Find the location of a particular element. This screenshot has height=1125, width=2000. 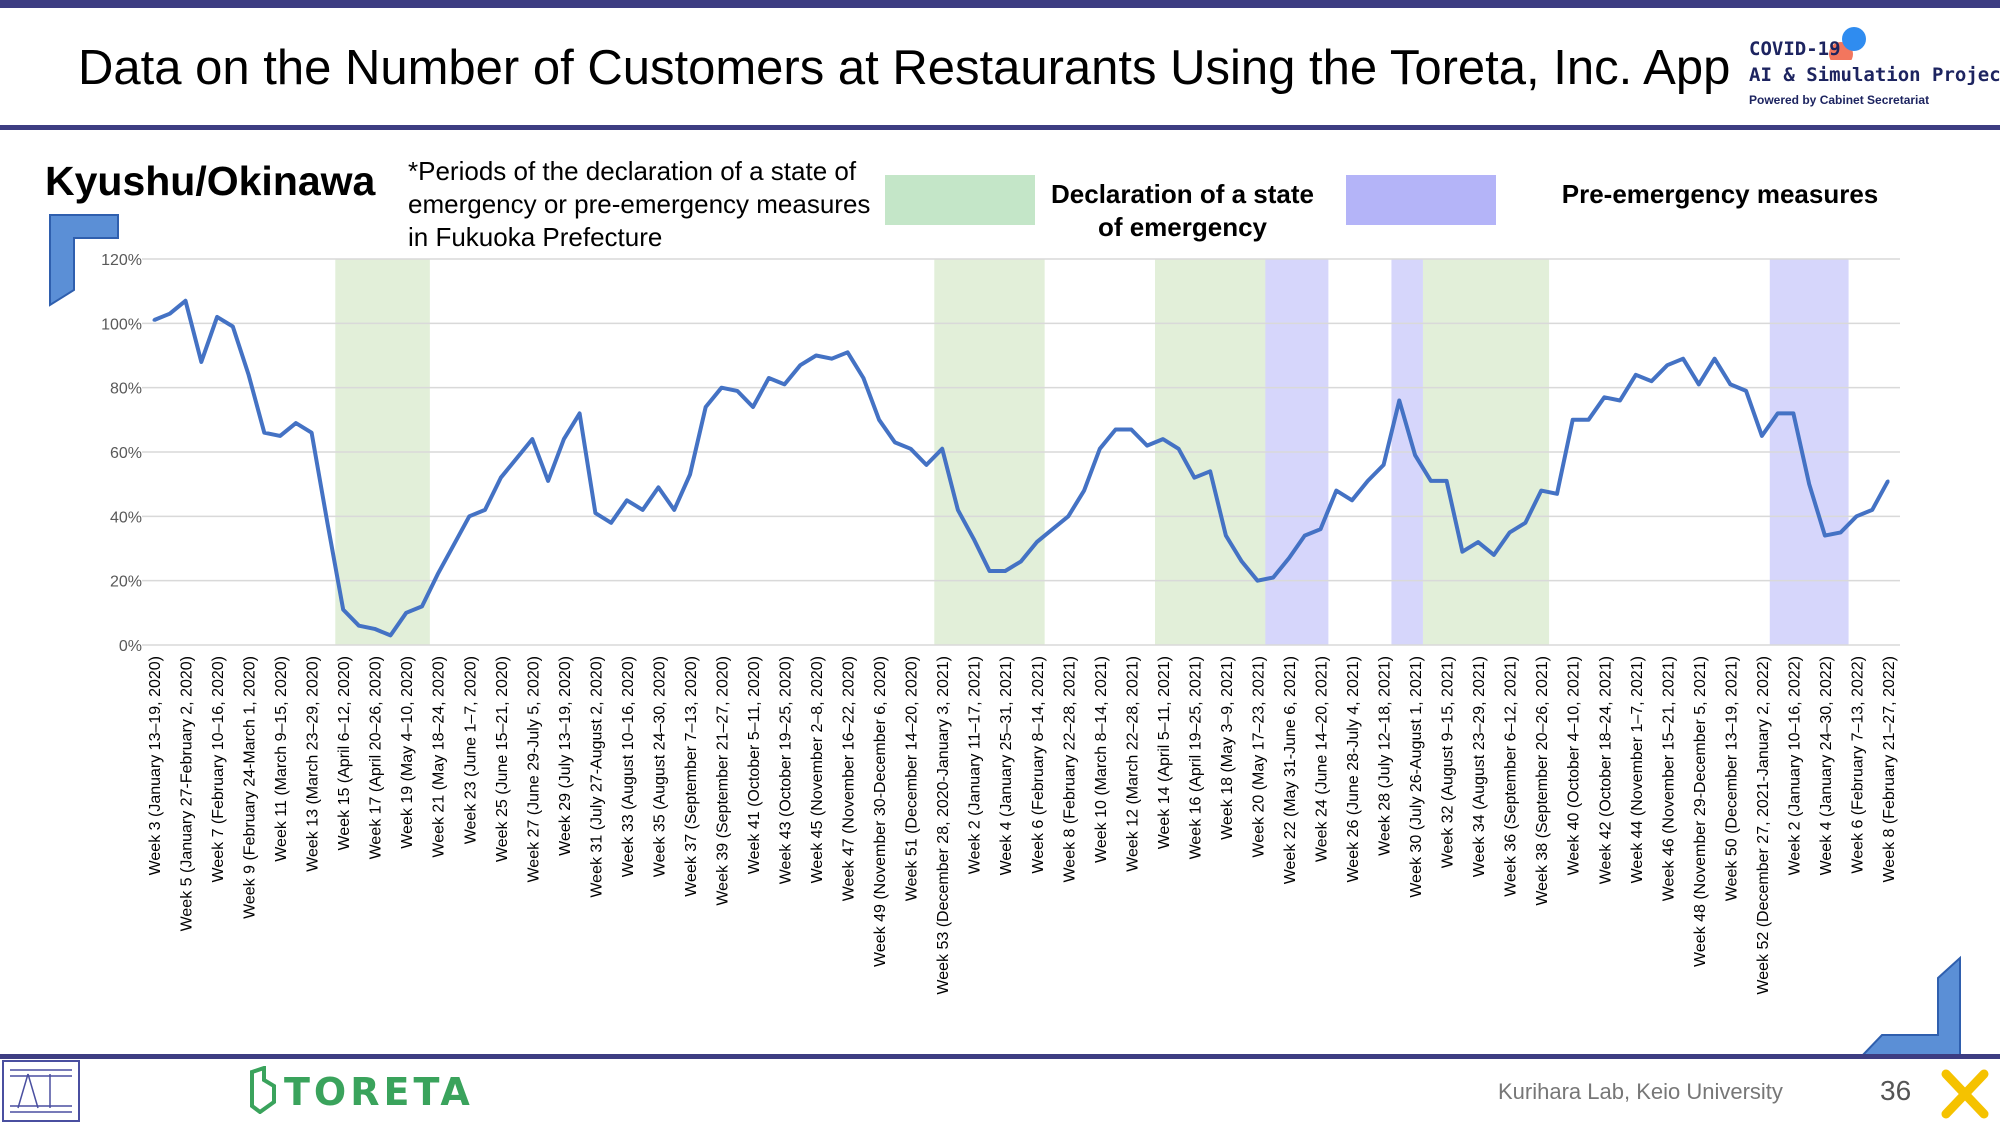

x-tick-label: Week 50 (December 13–19, 2021) is located at coordinates (1731, 778).